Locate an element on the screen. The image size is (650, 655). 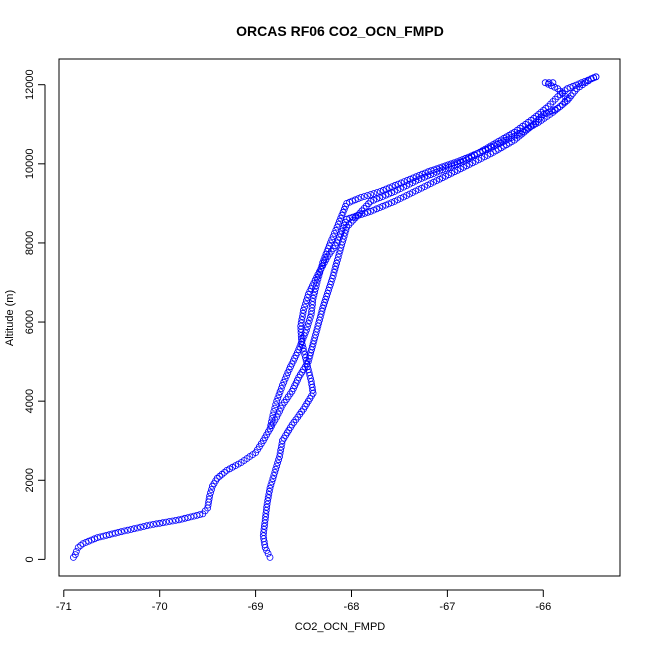
y-tick-label: 12000 is located at coordinates (30, 84).